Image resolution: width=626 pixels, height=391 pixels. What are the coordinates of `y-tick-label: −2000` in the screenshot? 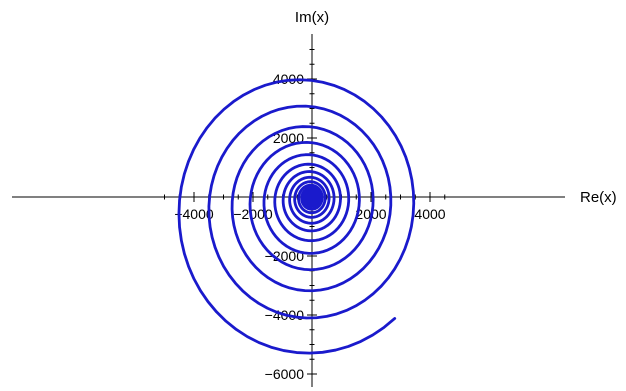 It's located at (285, 256).